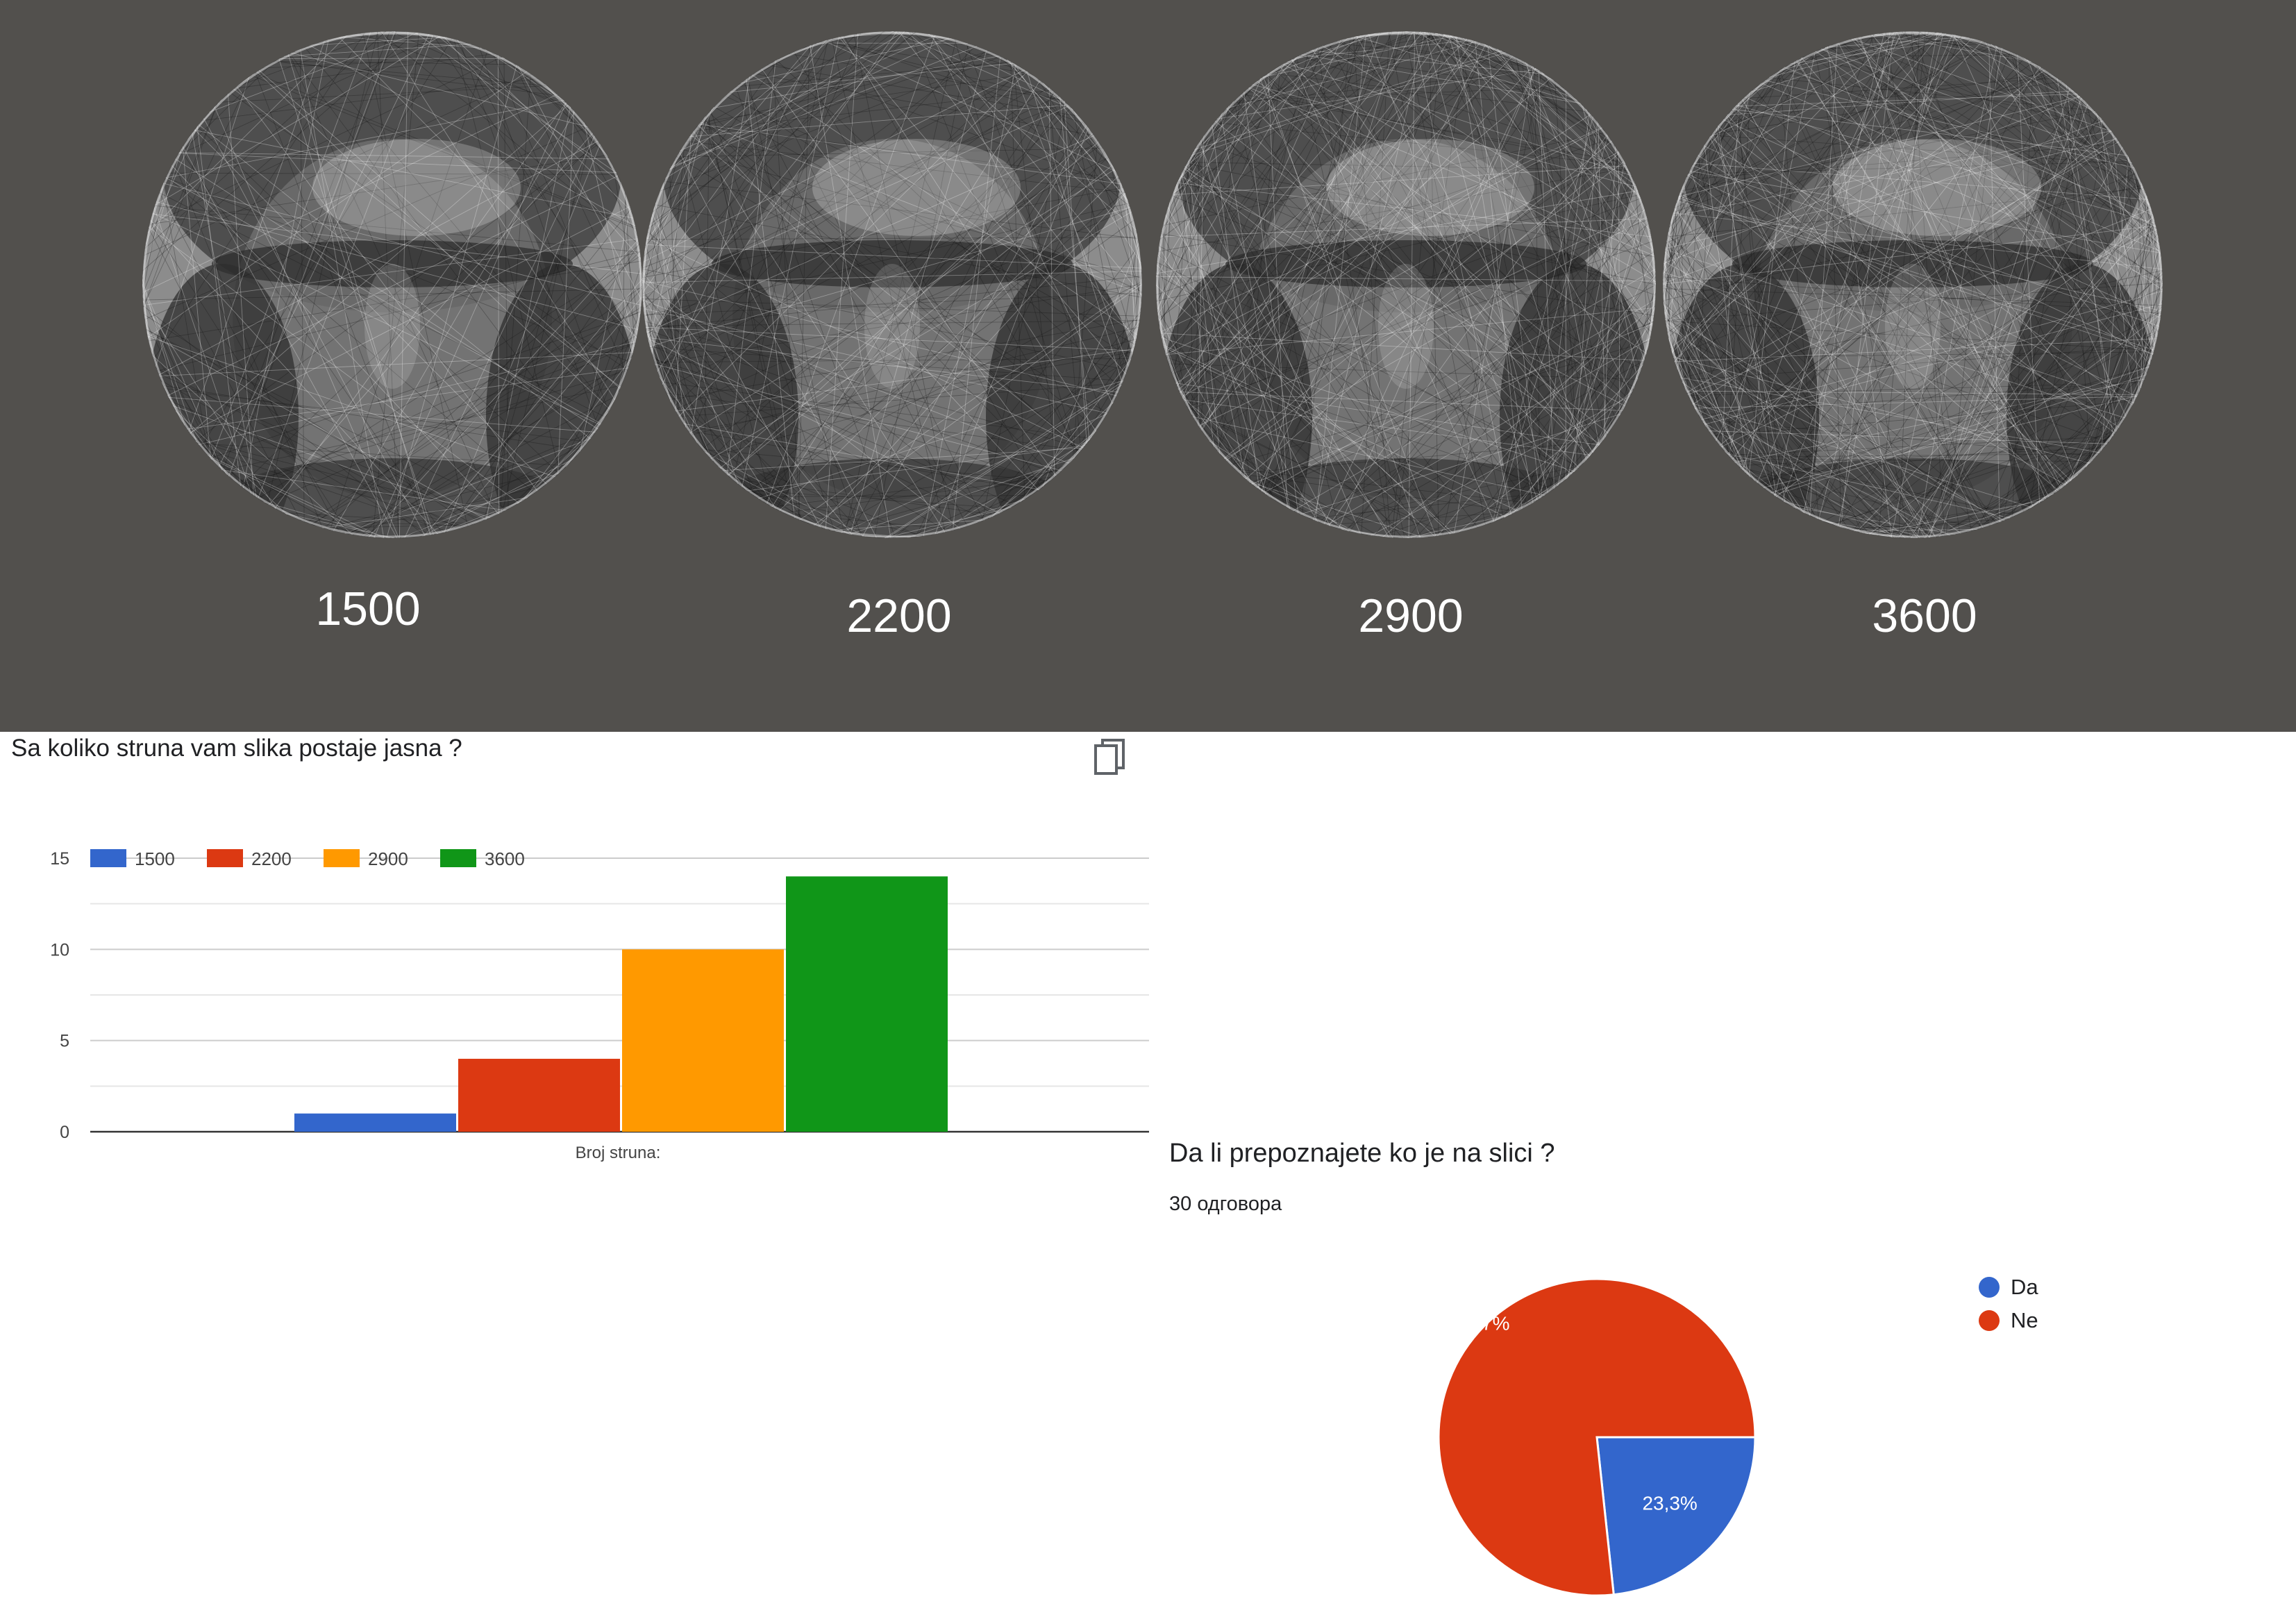 The image size is (2296, 1624). What do you see at coordinates (64, 1041) in the screenshot?
I see `y-tick-label: 5` at bounding box center [64, 1041].